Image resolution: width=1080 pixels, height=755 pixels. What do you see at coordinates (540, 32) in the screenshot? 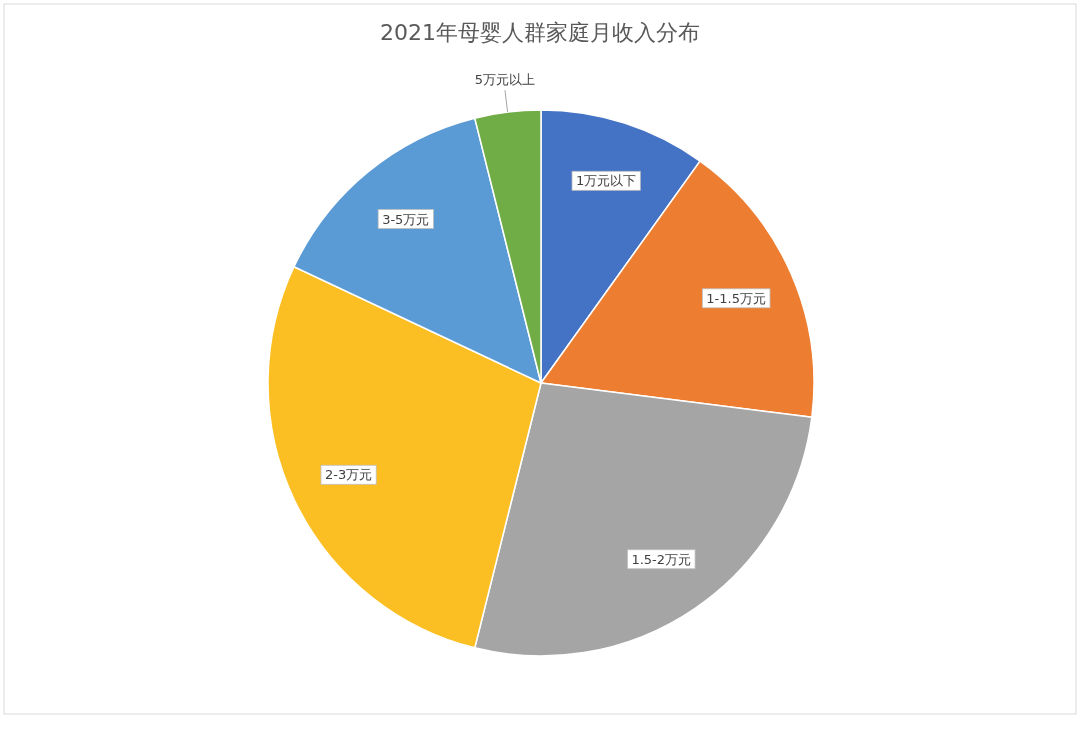
I see `title: 2021年母婴人群家庭月收入分布` at bounding box center [540, 32].